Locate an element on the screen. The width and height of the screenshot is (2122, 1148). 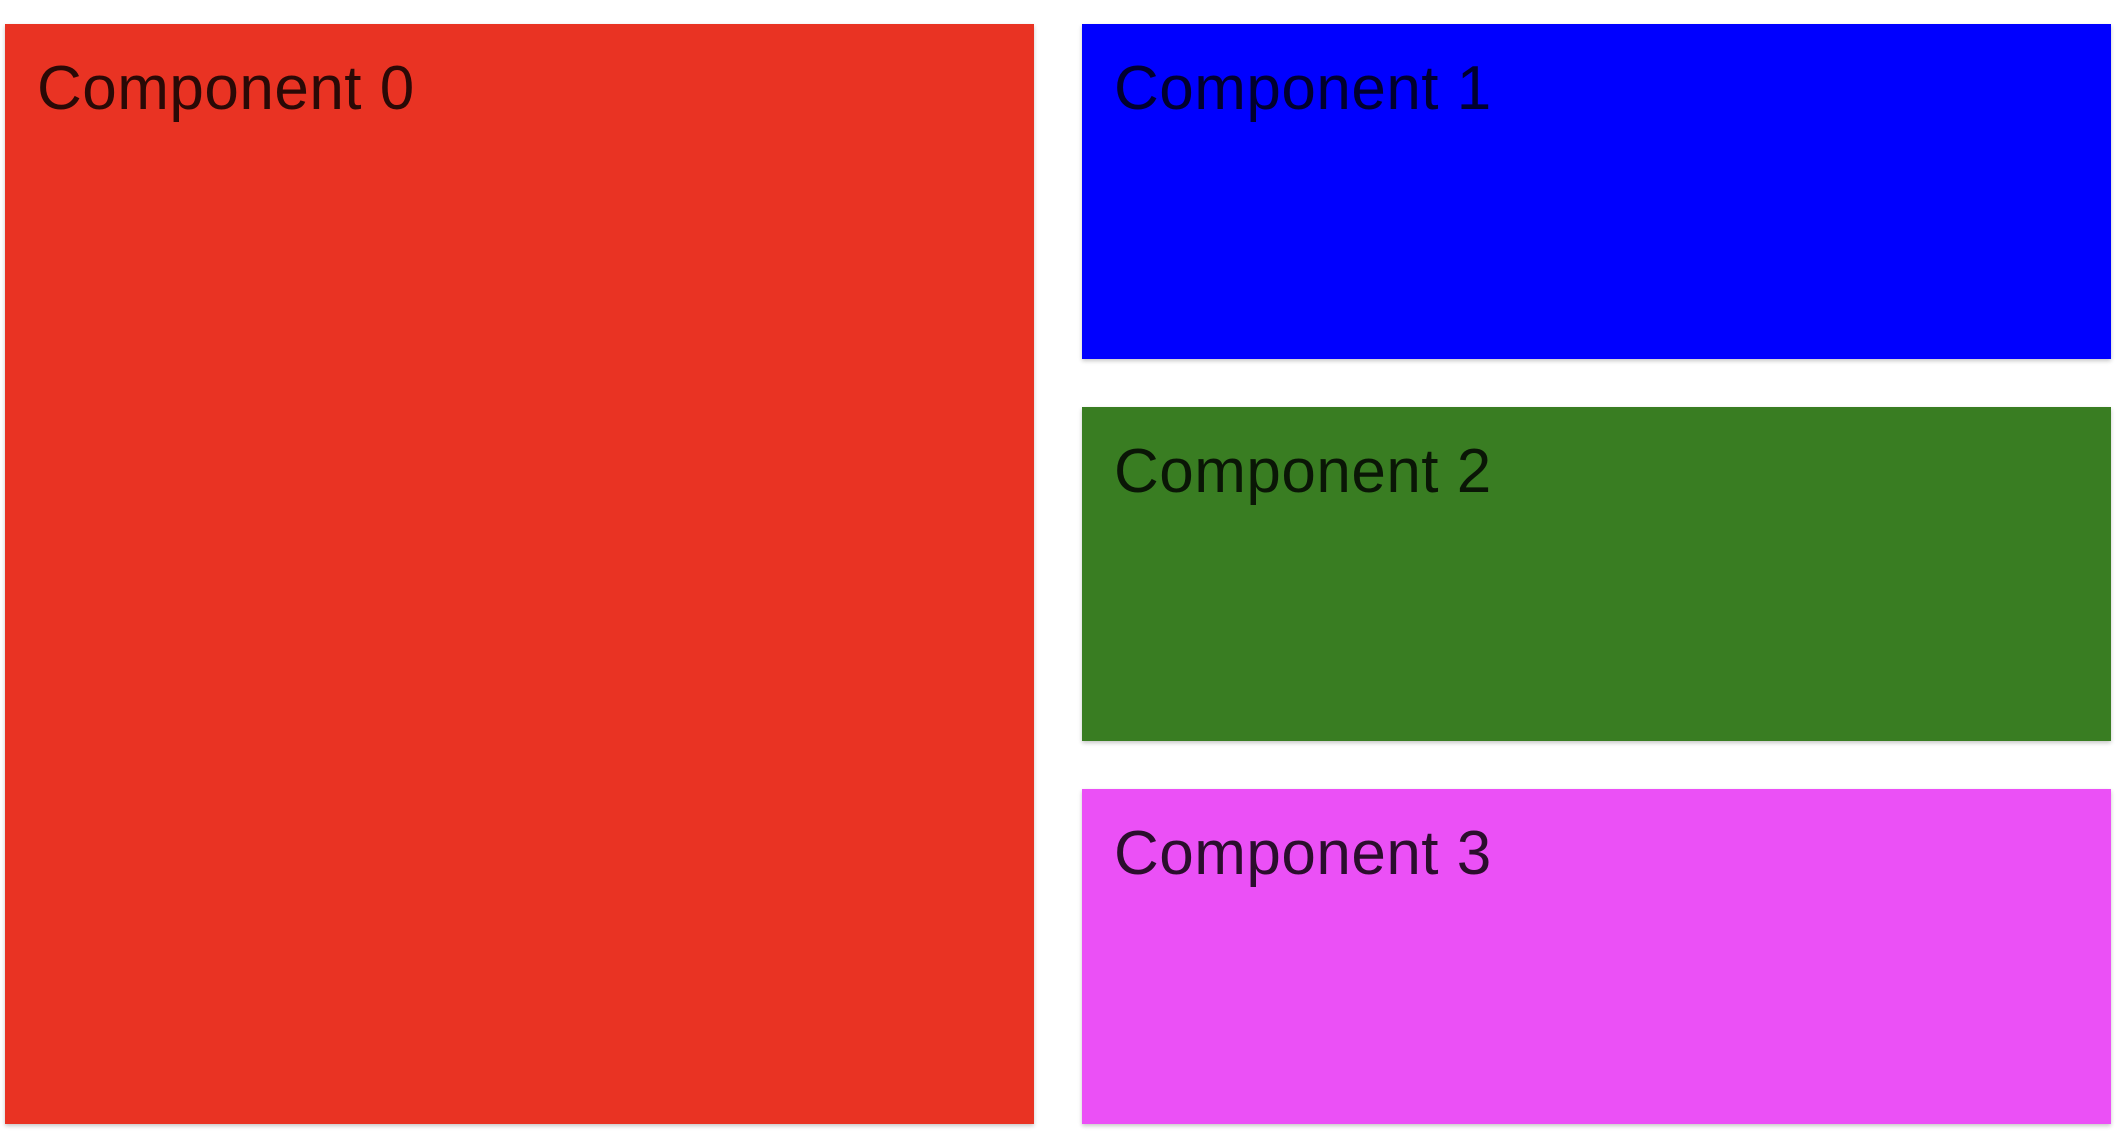
component-0-label: Component 0 is located at coordinates (226, 88).